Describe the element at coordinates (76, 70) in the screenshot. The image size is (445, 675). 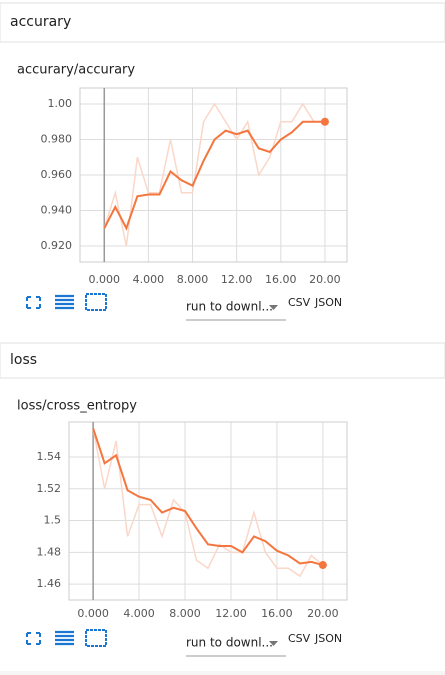
I see `chart-title: accurary/accurary` at that location.